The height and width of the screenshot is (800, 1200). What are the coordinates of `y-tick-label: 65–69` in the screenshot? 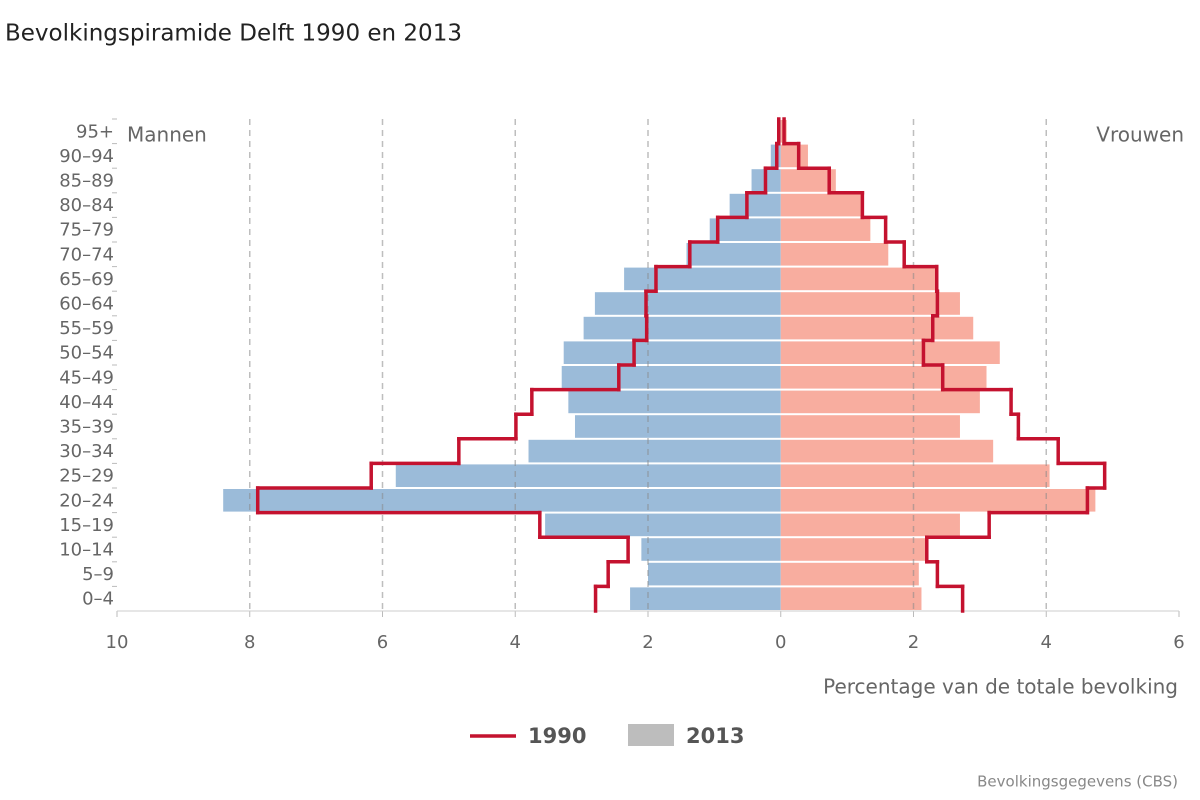 It's located at (86, 279).